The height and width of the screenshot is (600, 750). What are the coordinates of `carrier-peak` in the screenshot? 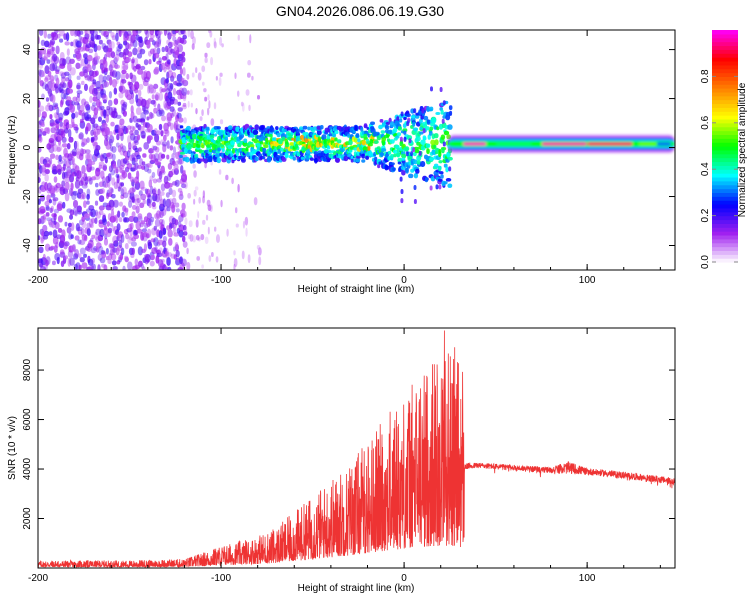 It's located at (610, 144).